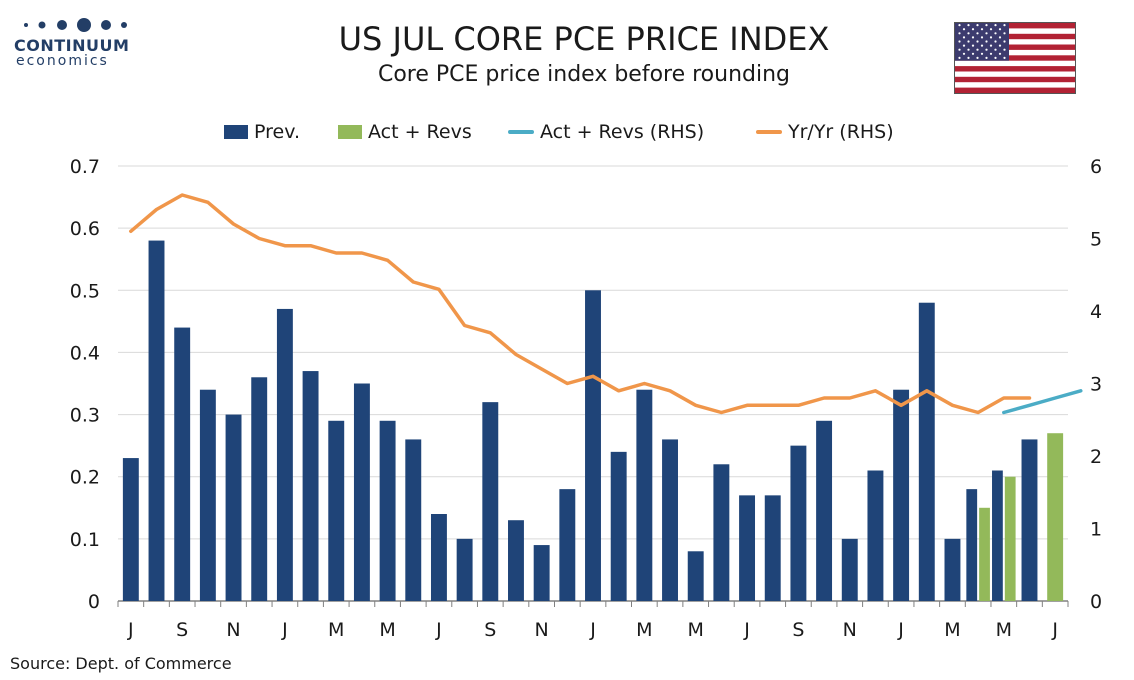 The height and width of the screenshot is (680, 1134). Describe the element at coordinates (622, 132) in the screenshot. I see `legend-label-act-rhs: Act + Revs (RHS)` at that location.